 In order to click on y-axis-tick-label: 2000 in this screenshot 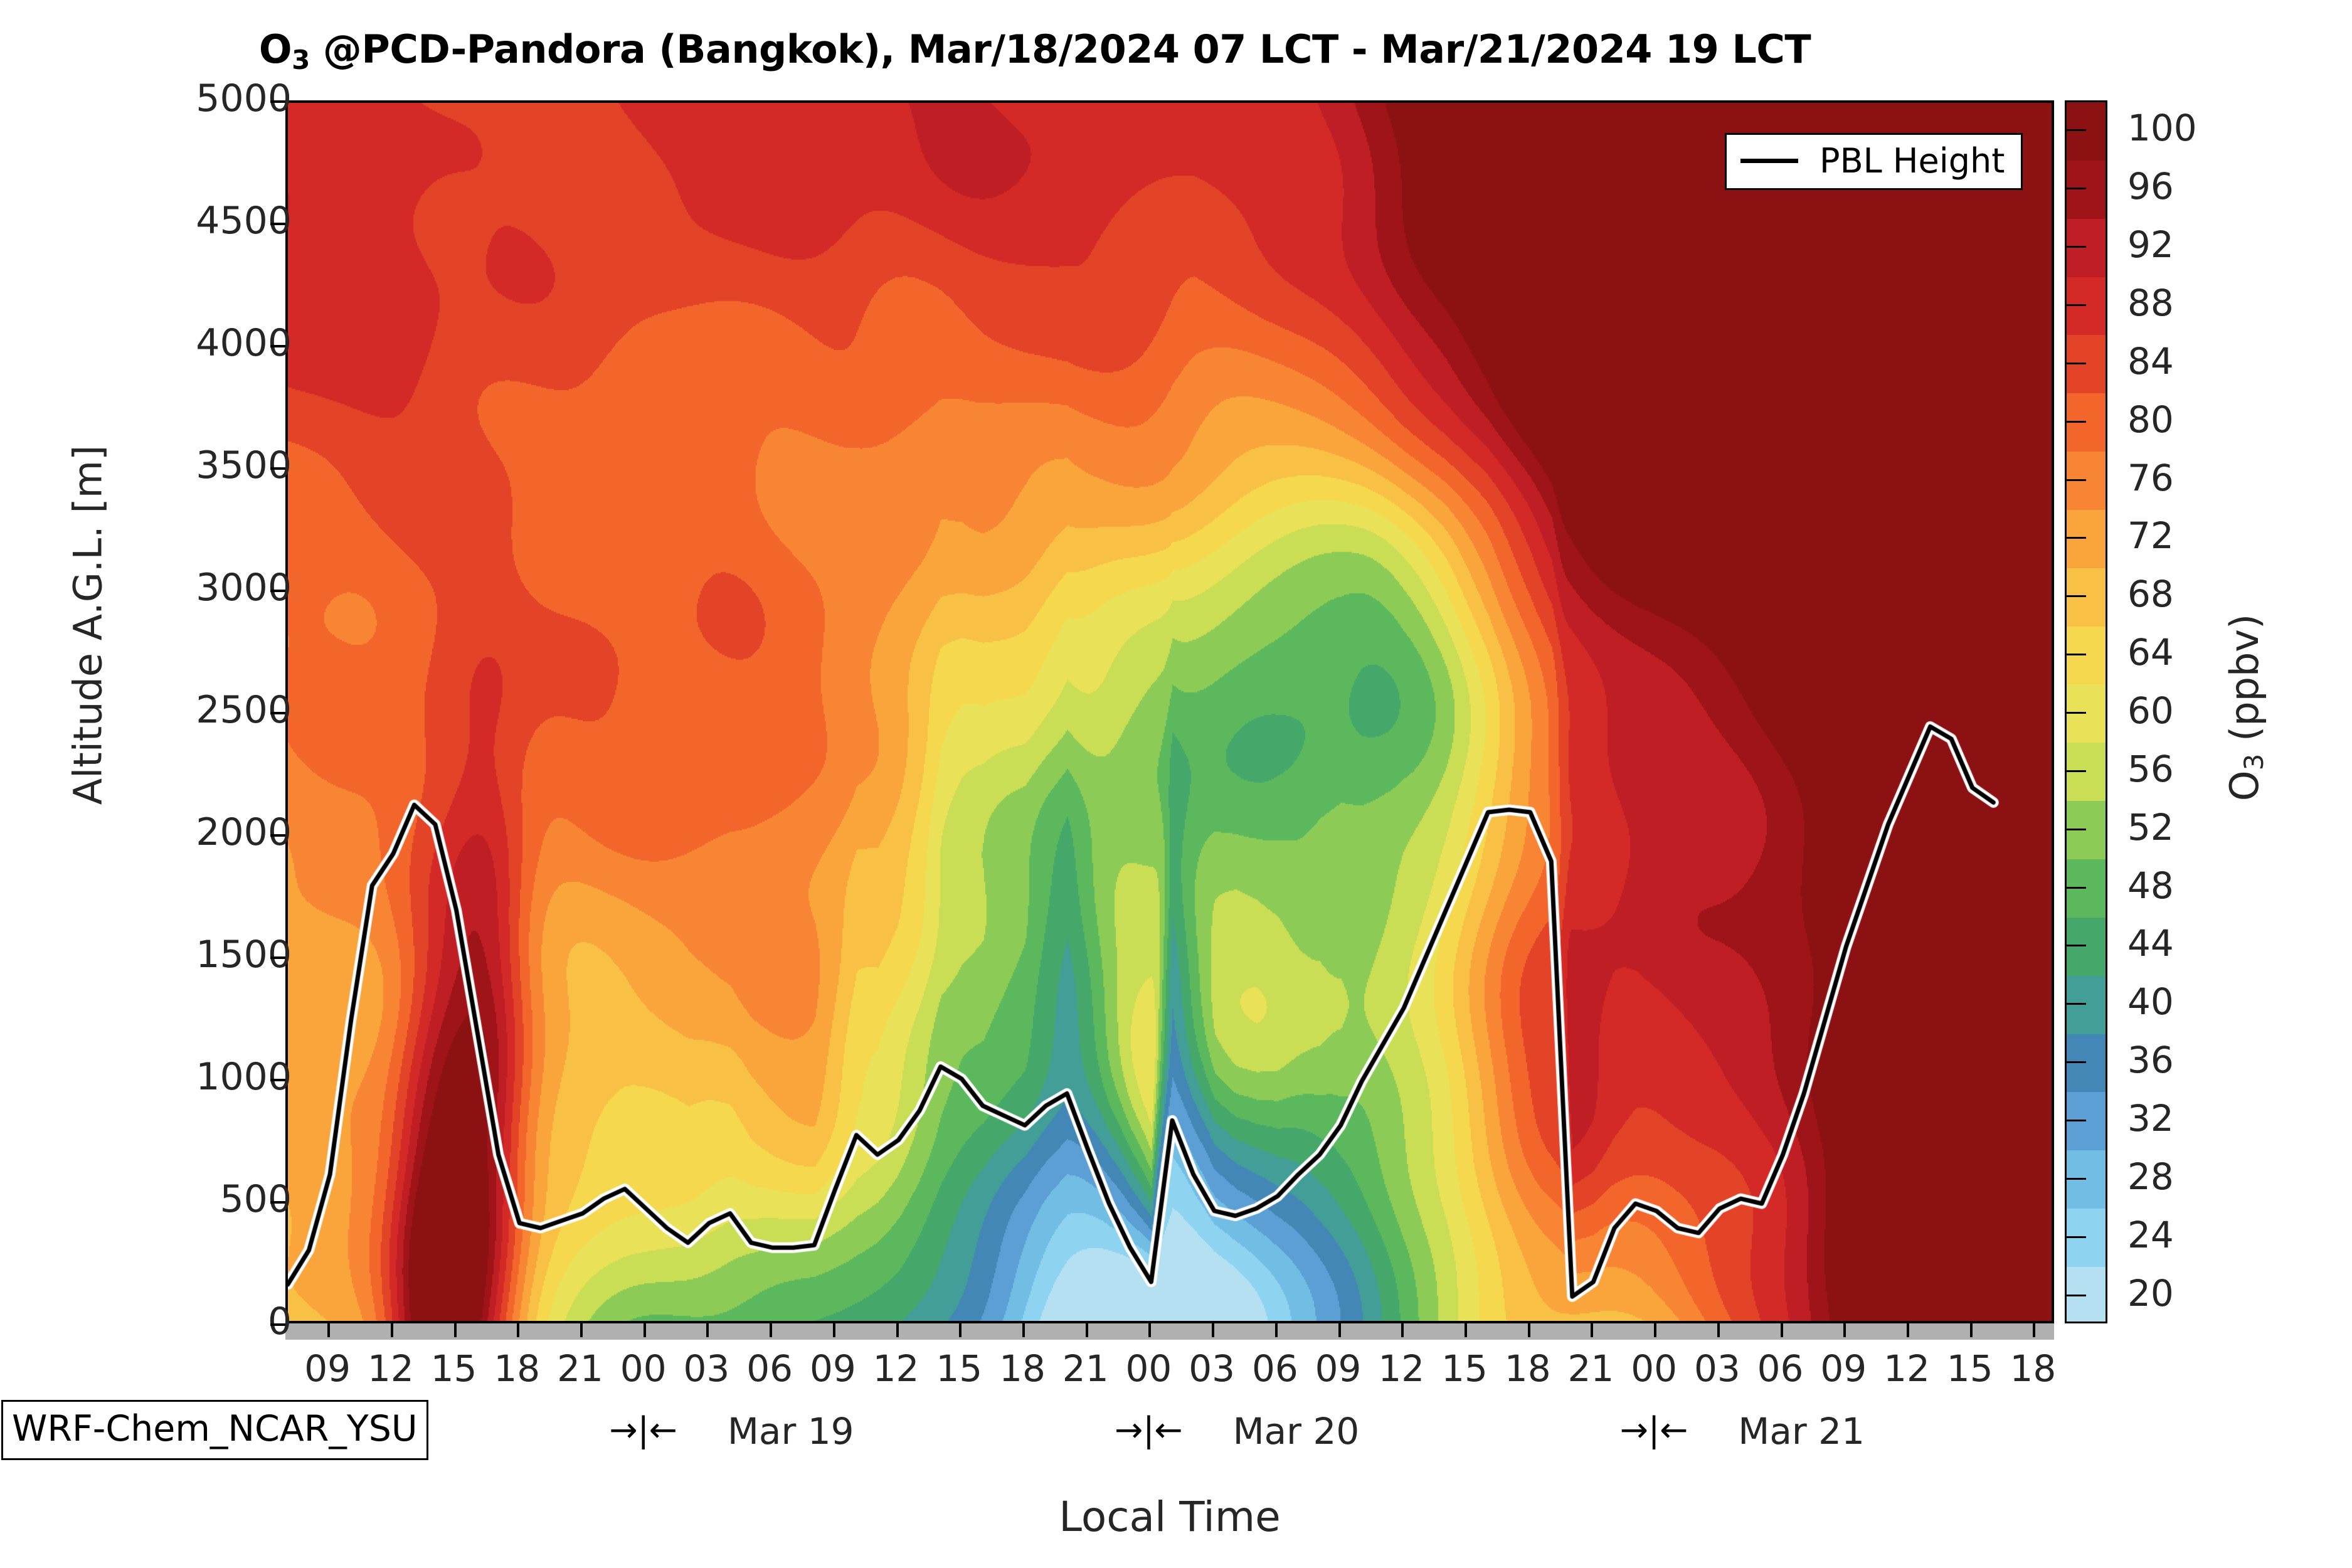, I will do `click(244, 832)`.